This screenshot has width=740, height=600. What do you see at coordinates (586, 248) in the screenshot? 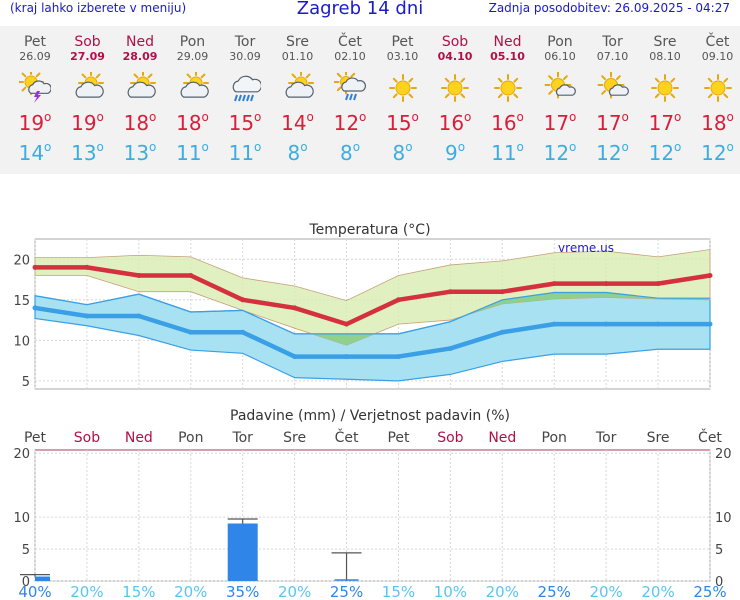
I see `site-watermark: vreme.us` at bounding box center [586, 248].